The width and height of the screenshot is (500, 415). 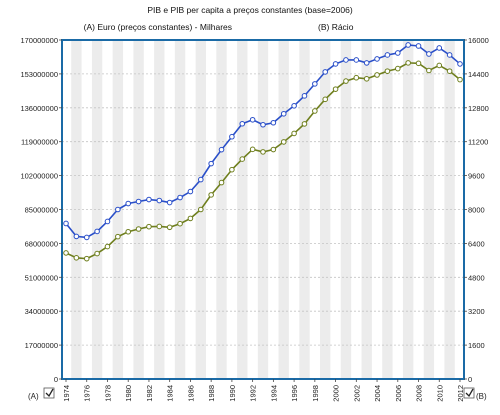 What do you see at coordinates (211, 393) in the screenshot?
I see `x-tick-label: 1988` at bounding box center [211, 393].